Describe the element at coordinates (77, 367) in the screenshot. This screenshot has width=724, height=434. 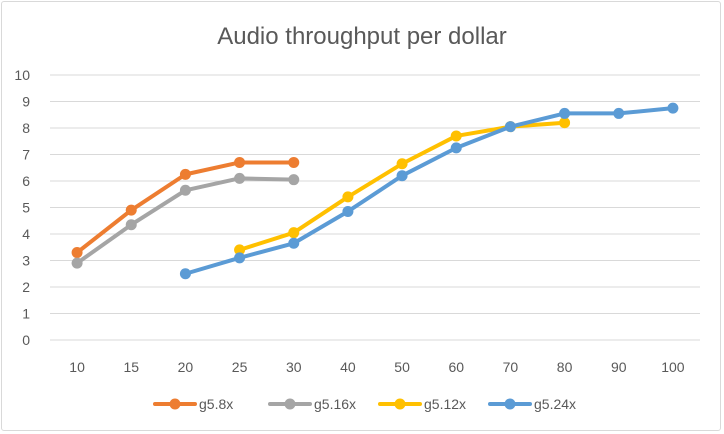
I see `x-tick-label: 10` at that location.